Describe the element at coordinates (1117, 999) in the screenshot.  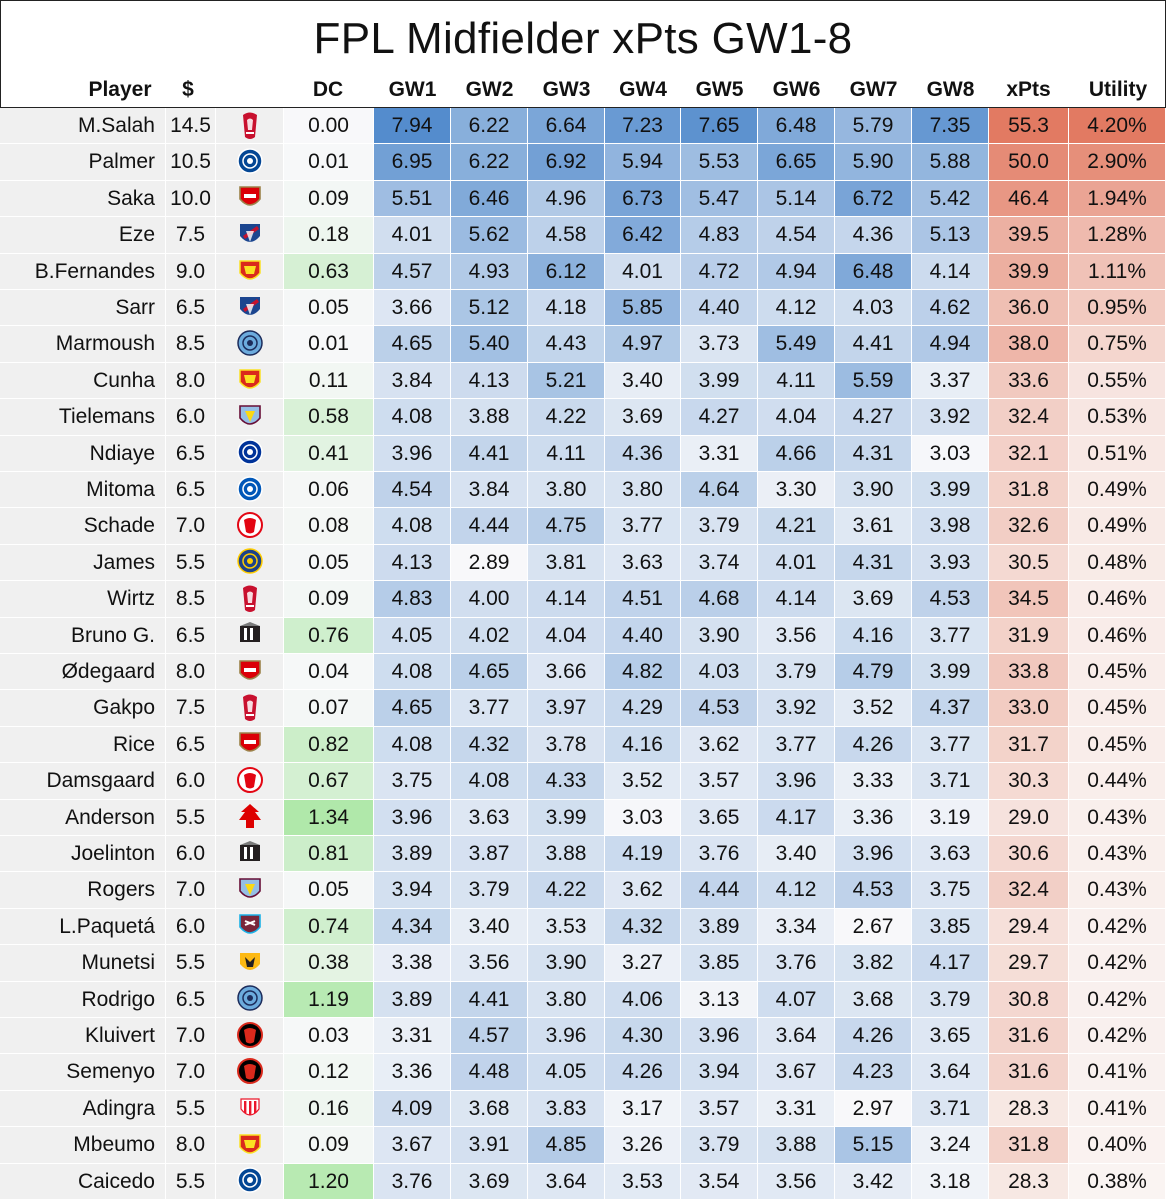
I see `utility-value: 0.42%` at that location.